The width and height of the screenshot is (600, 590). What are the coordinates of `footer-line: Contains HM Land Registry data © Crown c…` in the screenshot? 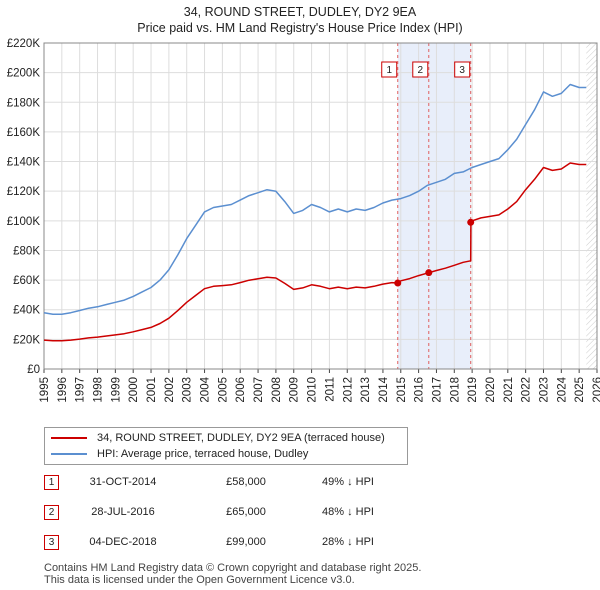 It's located at (233, 568).